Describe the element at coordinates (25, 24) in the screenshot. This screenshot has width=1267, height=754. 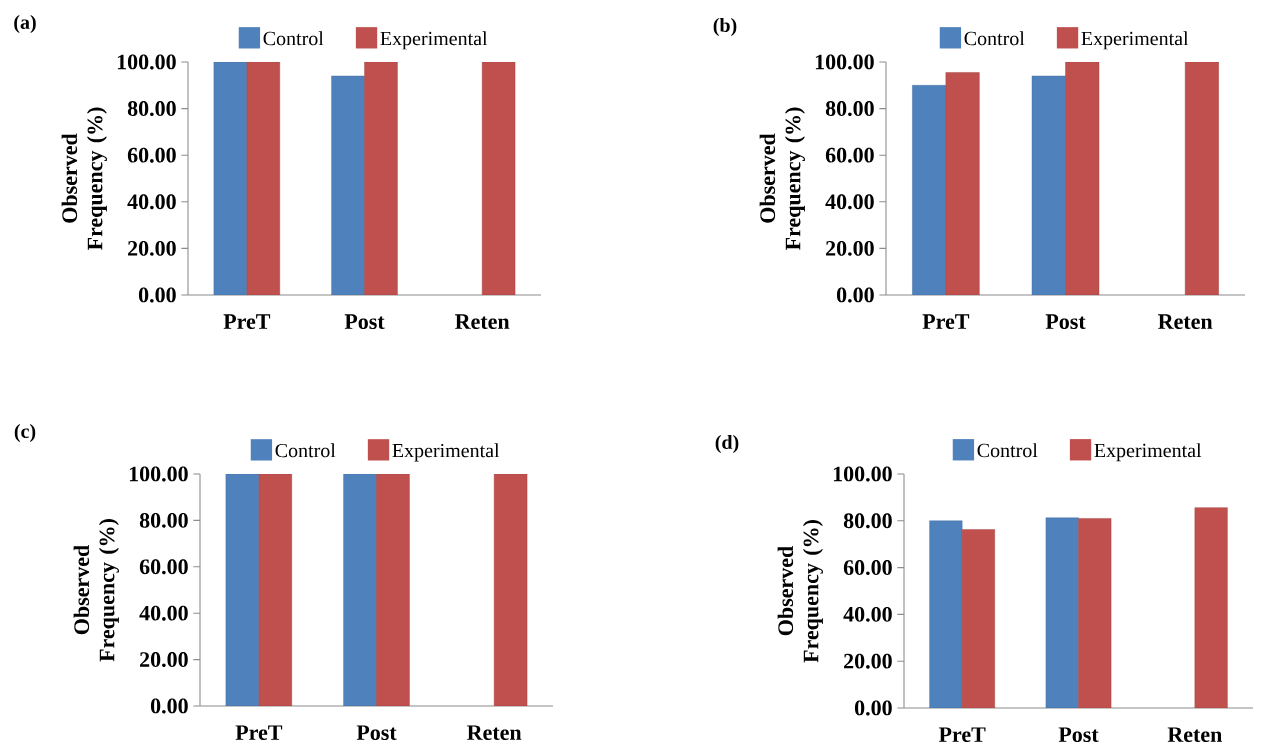
I see `text: (a)` at that location.